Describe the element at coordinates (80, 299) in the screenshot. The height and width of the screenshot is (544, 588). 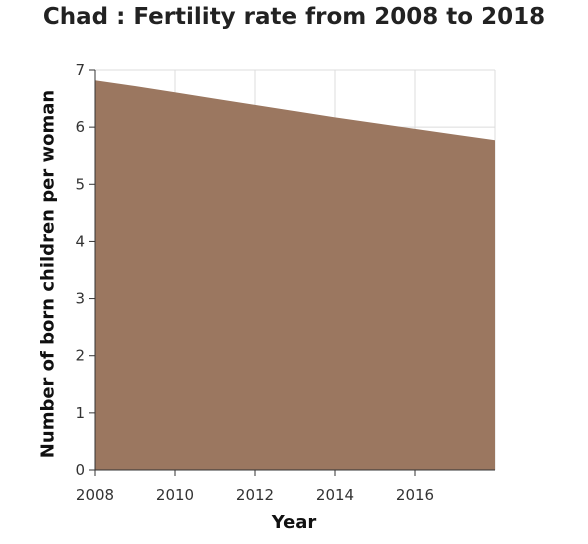
I see `y-tick-label: 3` at that location.